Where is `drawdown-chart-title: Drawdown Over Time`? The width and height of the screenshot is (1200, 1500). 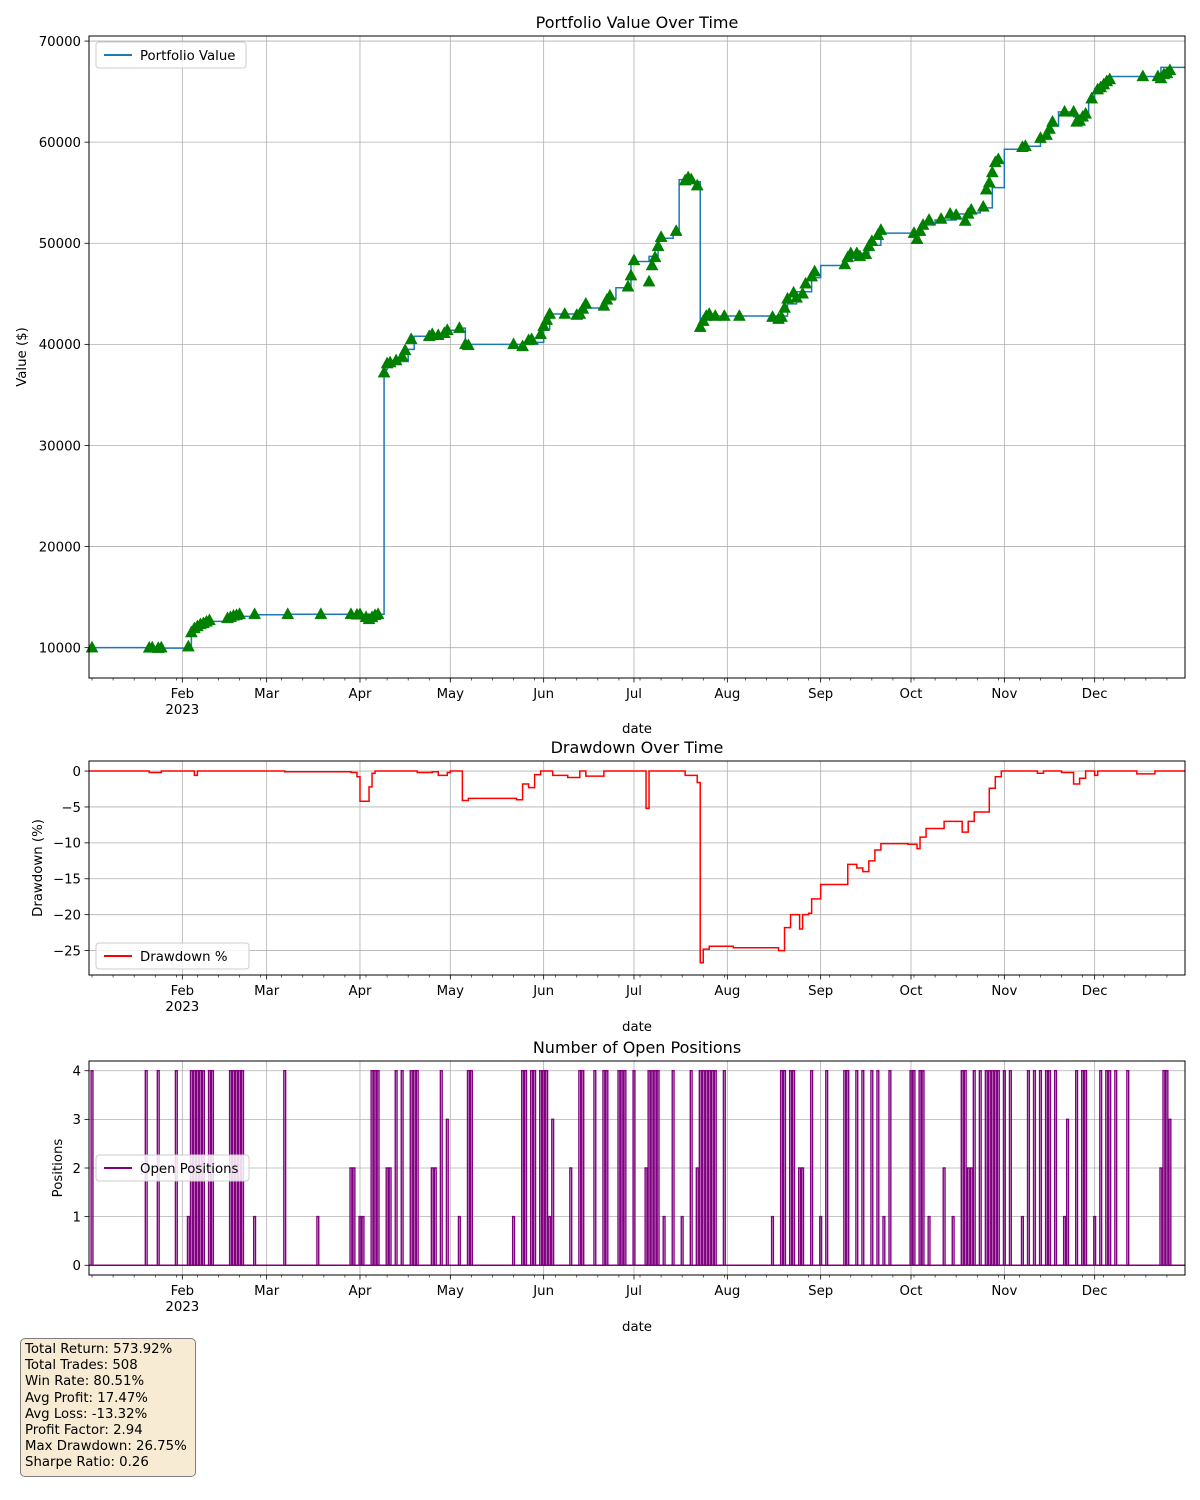 drawdown-chart-title: Drawdown Over Time is located at coordinates (637, 747).